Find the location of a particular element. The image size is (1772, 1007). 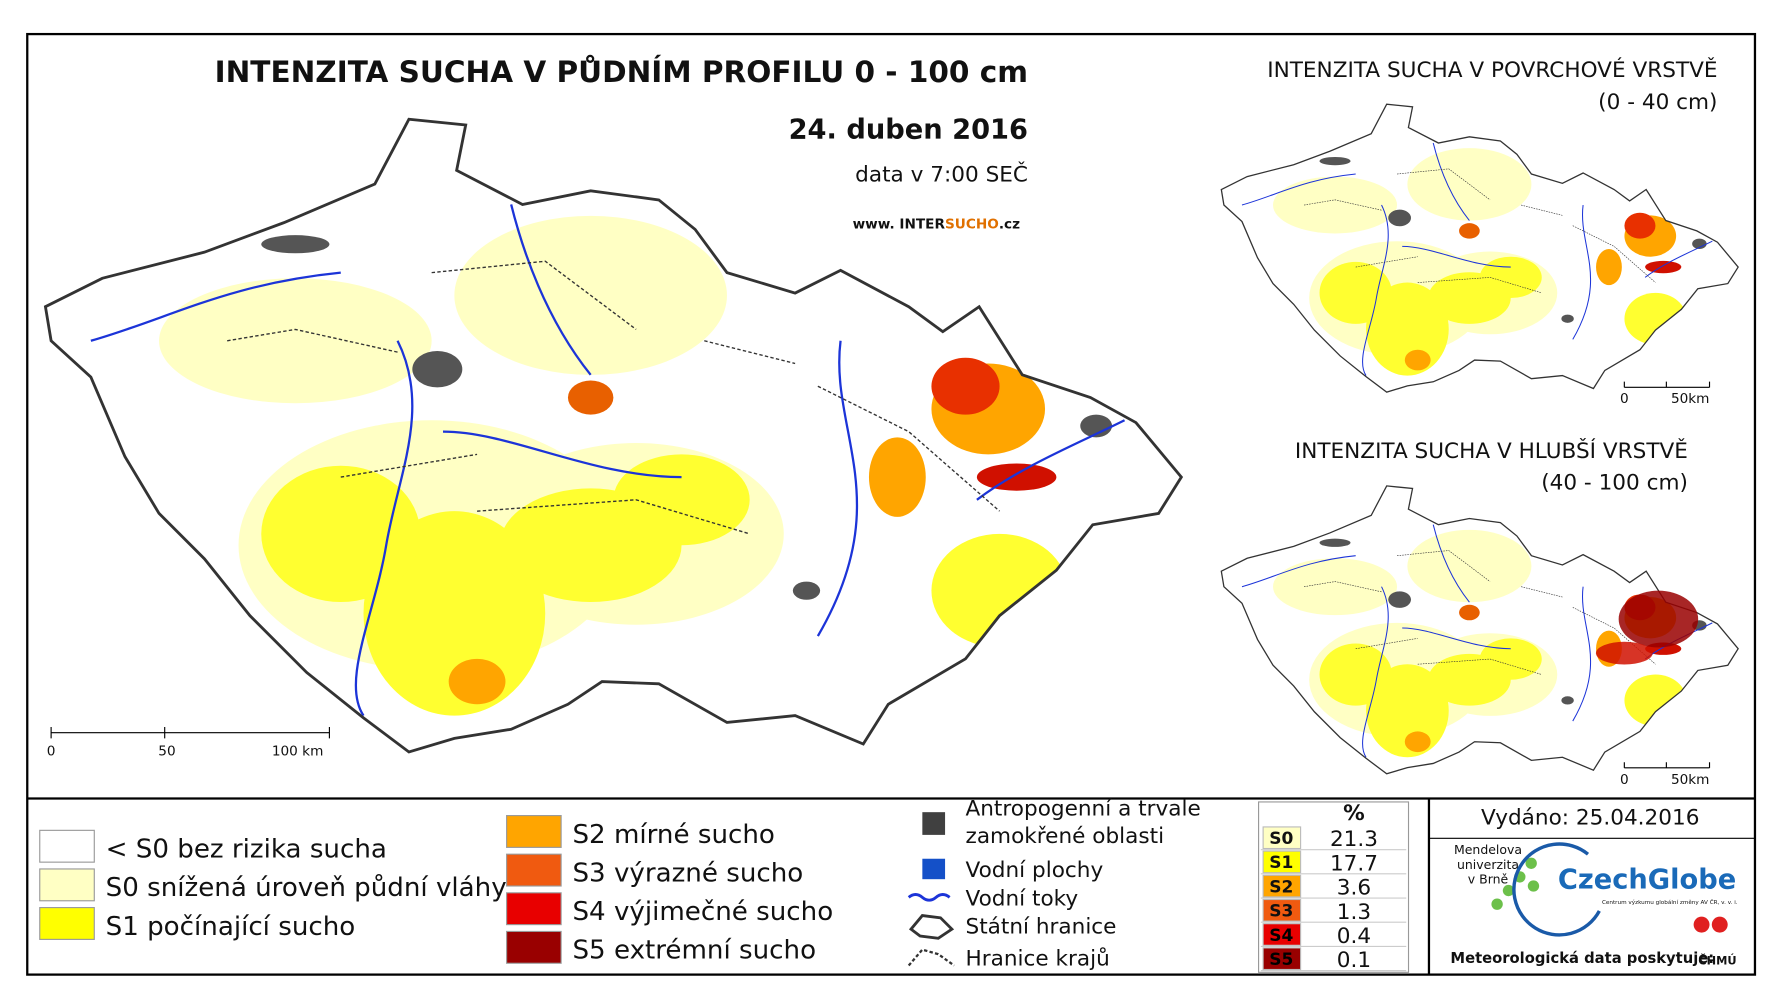

legend-label: < S0 bez rizika sucha is located at coordinates (246, 850).